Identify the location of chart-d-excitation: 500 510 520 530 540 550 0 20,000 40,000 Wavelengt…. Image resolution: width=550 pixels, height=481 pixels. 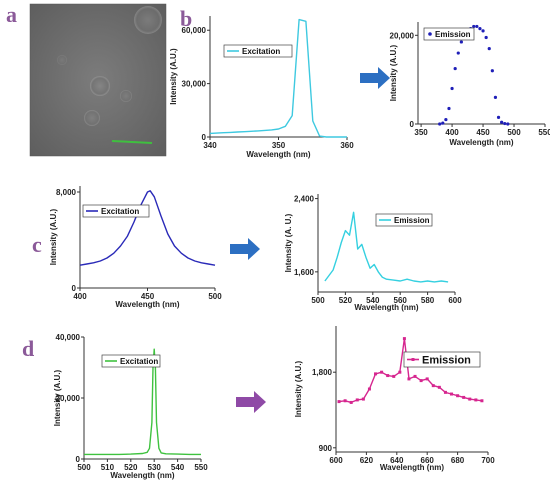
(130, 406).